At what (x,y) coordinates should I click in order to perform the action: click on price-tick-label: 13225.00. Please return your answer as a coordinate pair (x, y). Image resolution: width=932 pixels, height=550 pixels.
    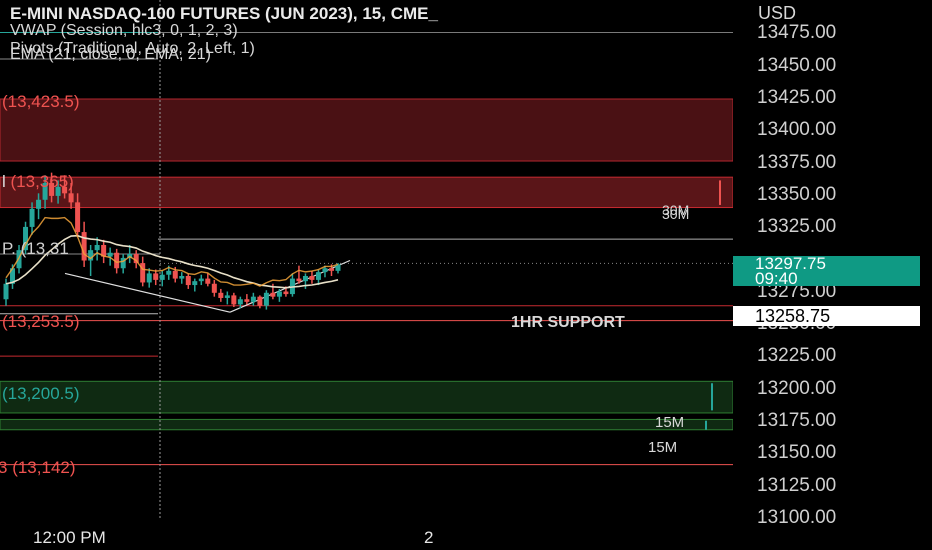
    Looking at the image, I should click on (797, 356).